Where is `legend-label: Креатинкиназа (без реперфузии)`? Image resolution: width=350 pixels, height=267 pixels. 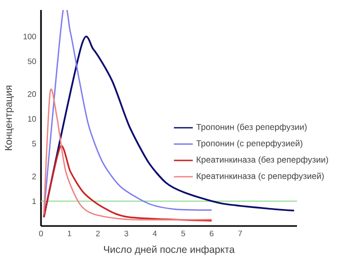
legend-label: Креатинкиназа (без реперфузии) is located at coordinates (262, 160).